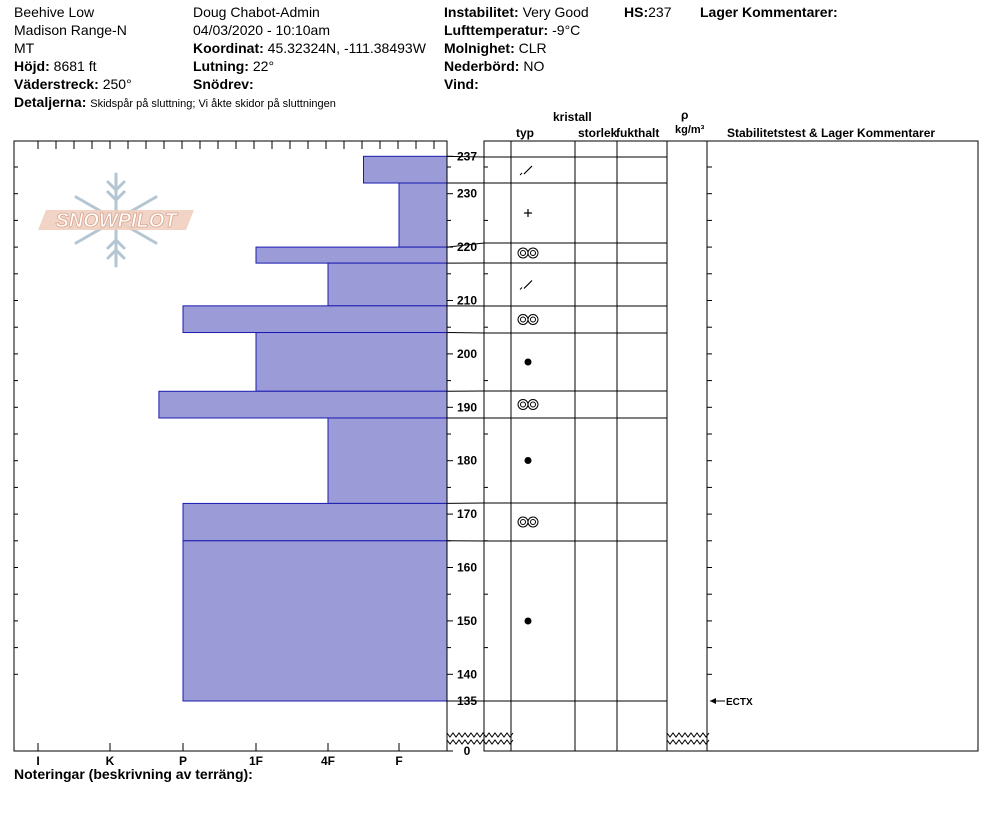  Describe the element at coordinates (481, 12) in the screenshot. I see `instability-label: Instabilitet:` at that location.